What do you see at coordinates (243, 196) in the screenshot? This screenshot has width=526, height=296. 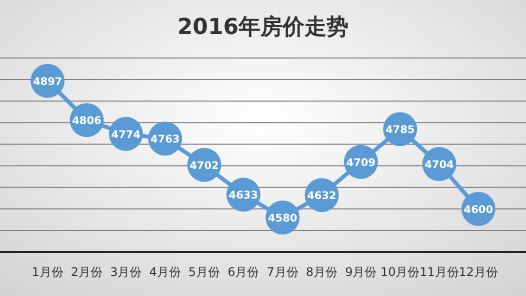 I see `data-label: 4633` at bounding box center [243, 196].